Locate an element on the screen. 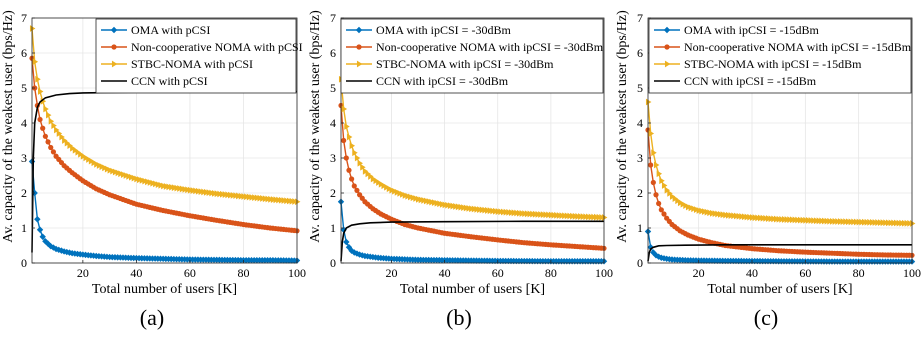 The image size is (922, 341). caption-b: (b) is located at coordinates (459, 317).